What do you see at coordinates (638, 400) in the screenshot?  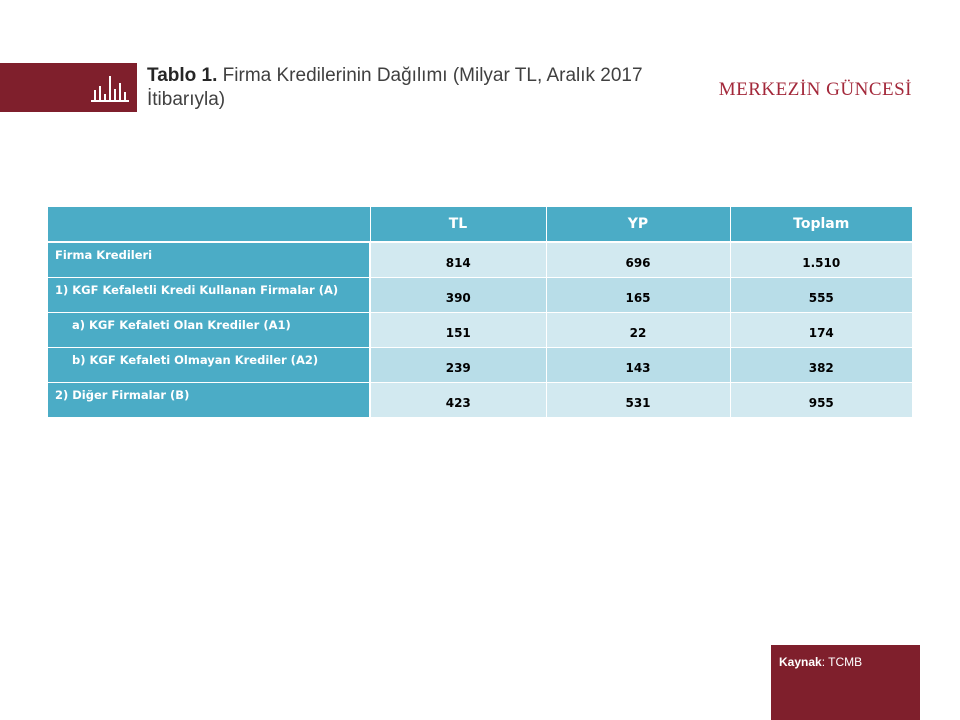 I see `cell-yp: 531` at bounding box center [638, 400].